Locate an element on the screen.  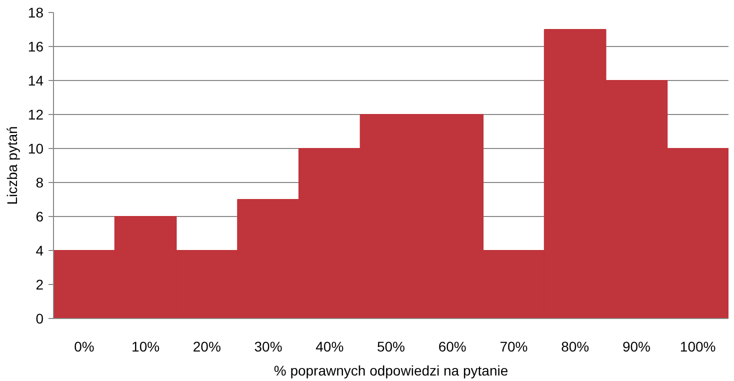
x-tick-label: 10% is located at coordinates (146, 346).